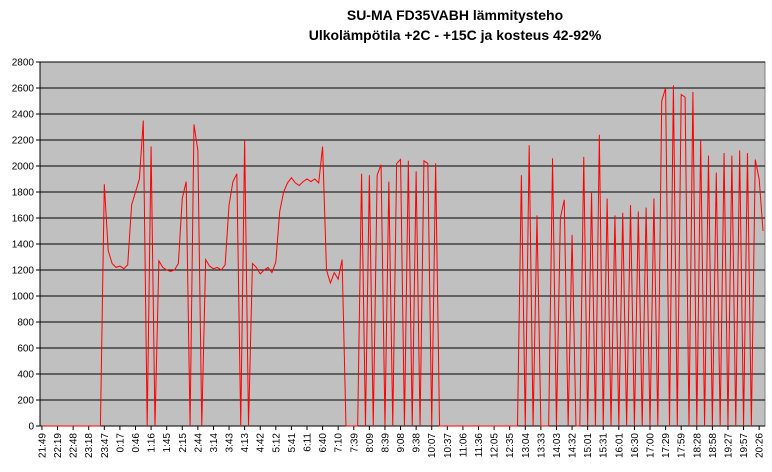  Describe the element at coordinates (23, 115) in the screenshot. I see `y-tick-label: 2400` at that location.